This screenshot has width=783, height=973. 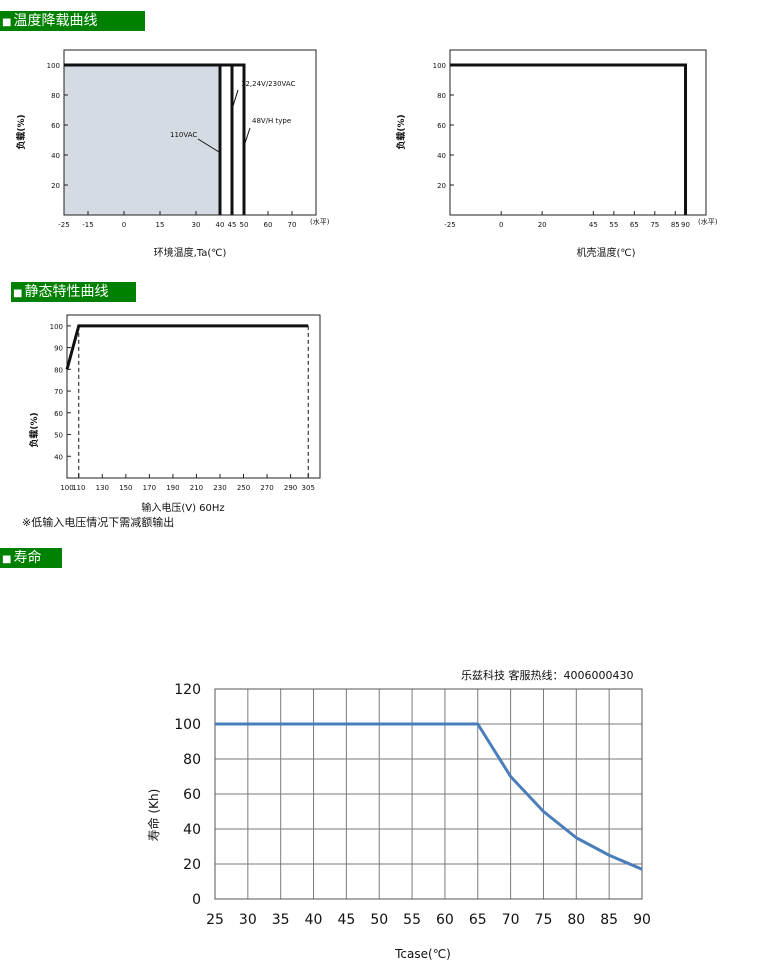 I want to click on x-tick-label: 110, so click(x=78, y=488).